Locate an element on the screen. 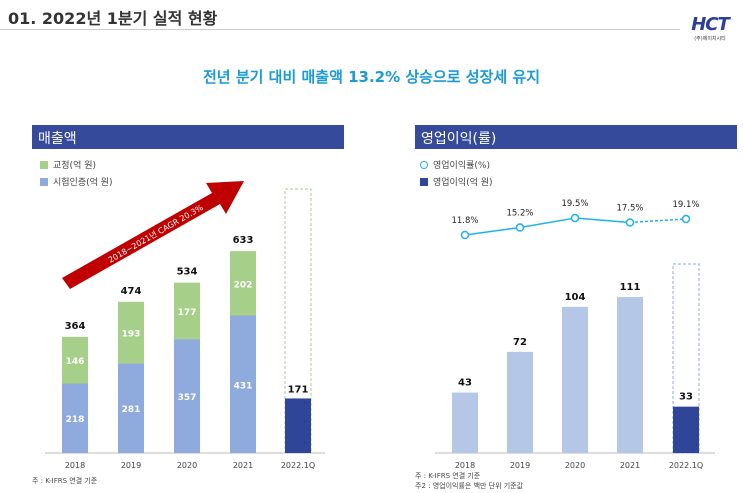 This screenshot has width=743, height=493. legend-label: 교정(억 원) is located at coordinates (75, 166).